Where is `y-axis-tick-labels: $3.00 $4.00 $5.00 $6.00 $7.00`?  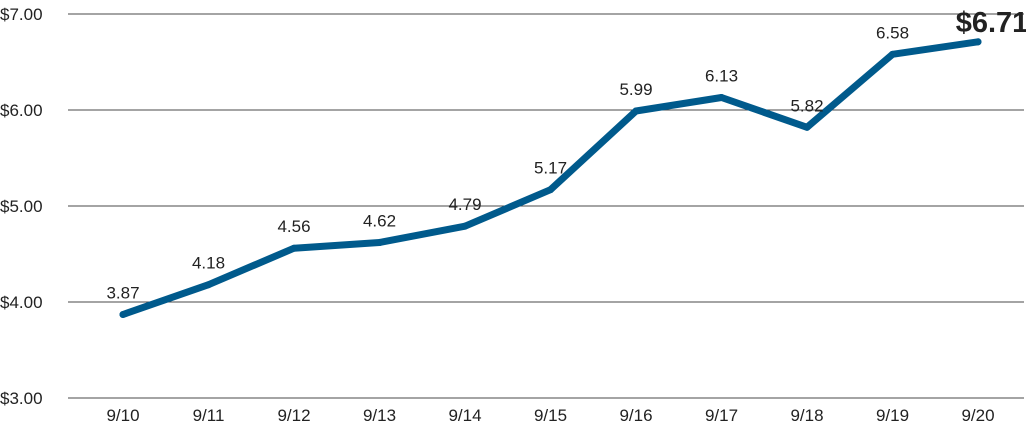
y-axis-tick-labels: $3.00 $4.00 $5.00 $6.00 $7.00 is located at coordinates (21, 206).